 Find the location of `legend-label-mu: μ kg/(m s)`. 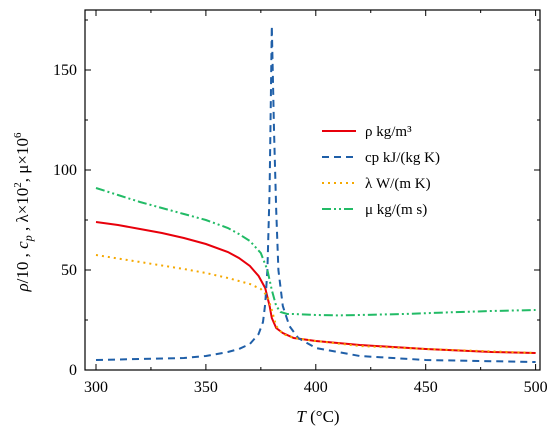

legend-label-mu: μ kg/(m s) is located at coordinates (396, 210).